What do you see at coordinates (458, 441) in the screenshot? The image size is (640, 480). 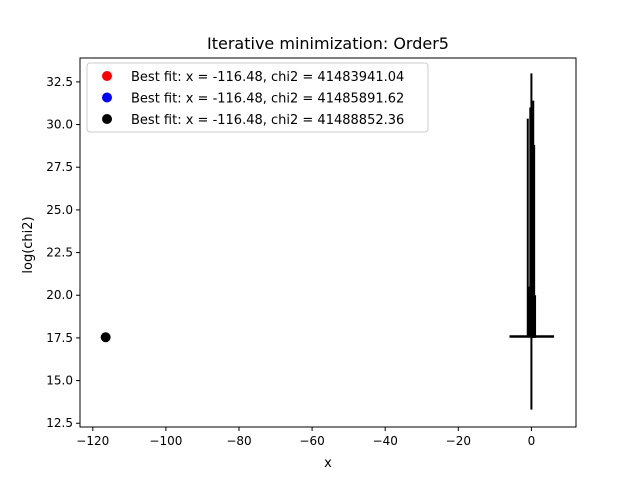 I see `x-tick-label: −20` at bounding box center [458, 441].